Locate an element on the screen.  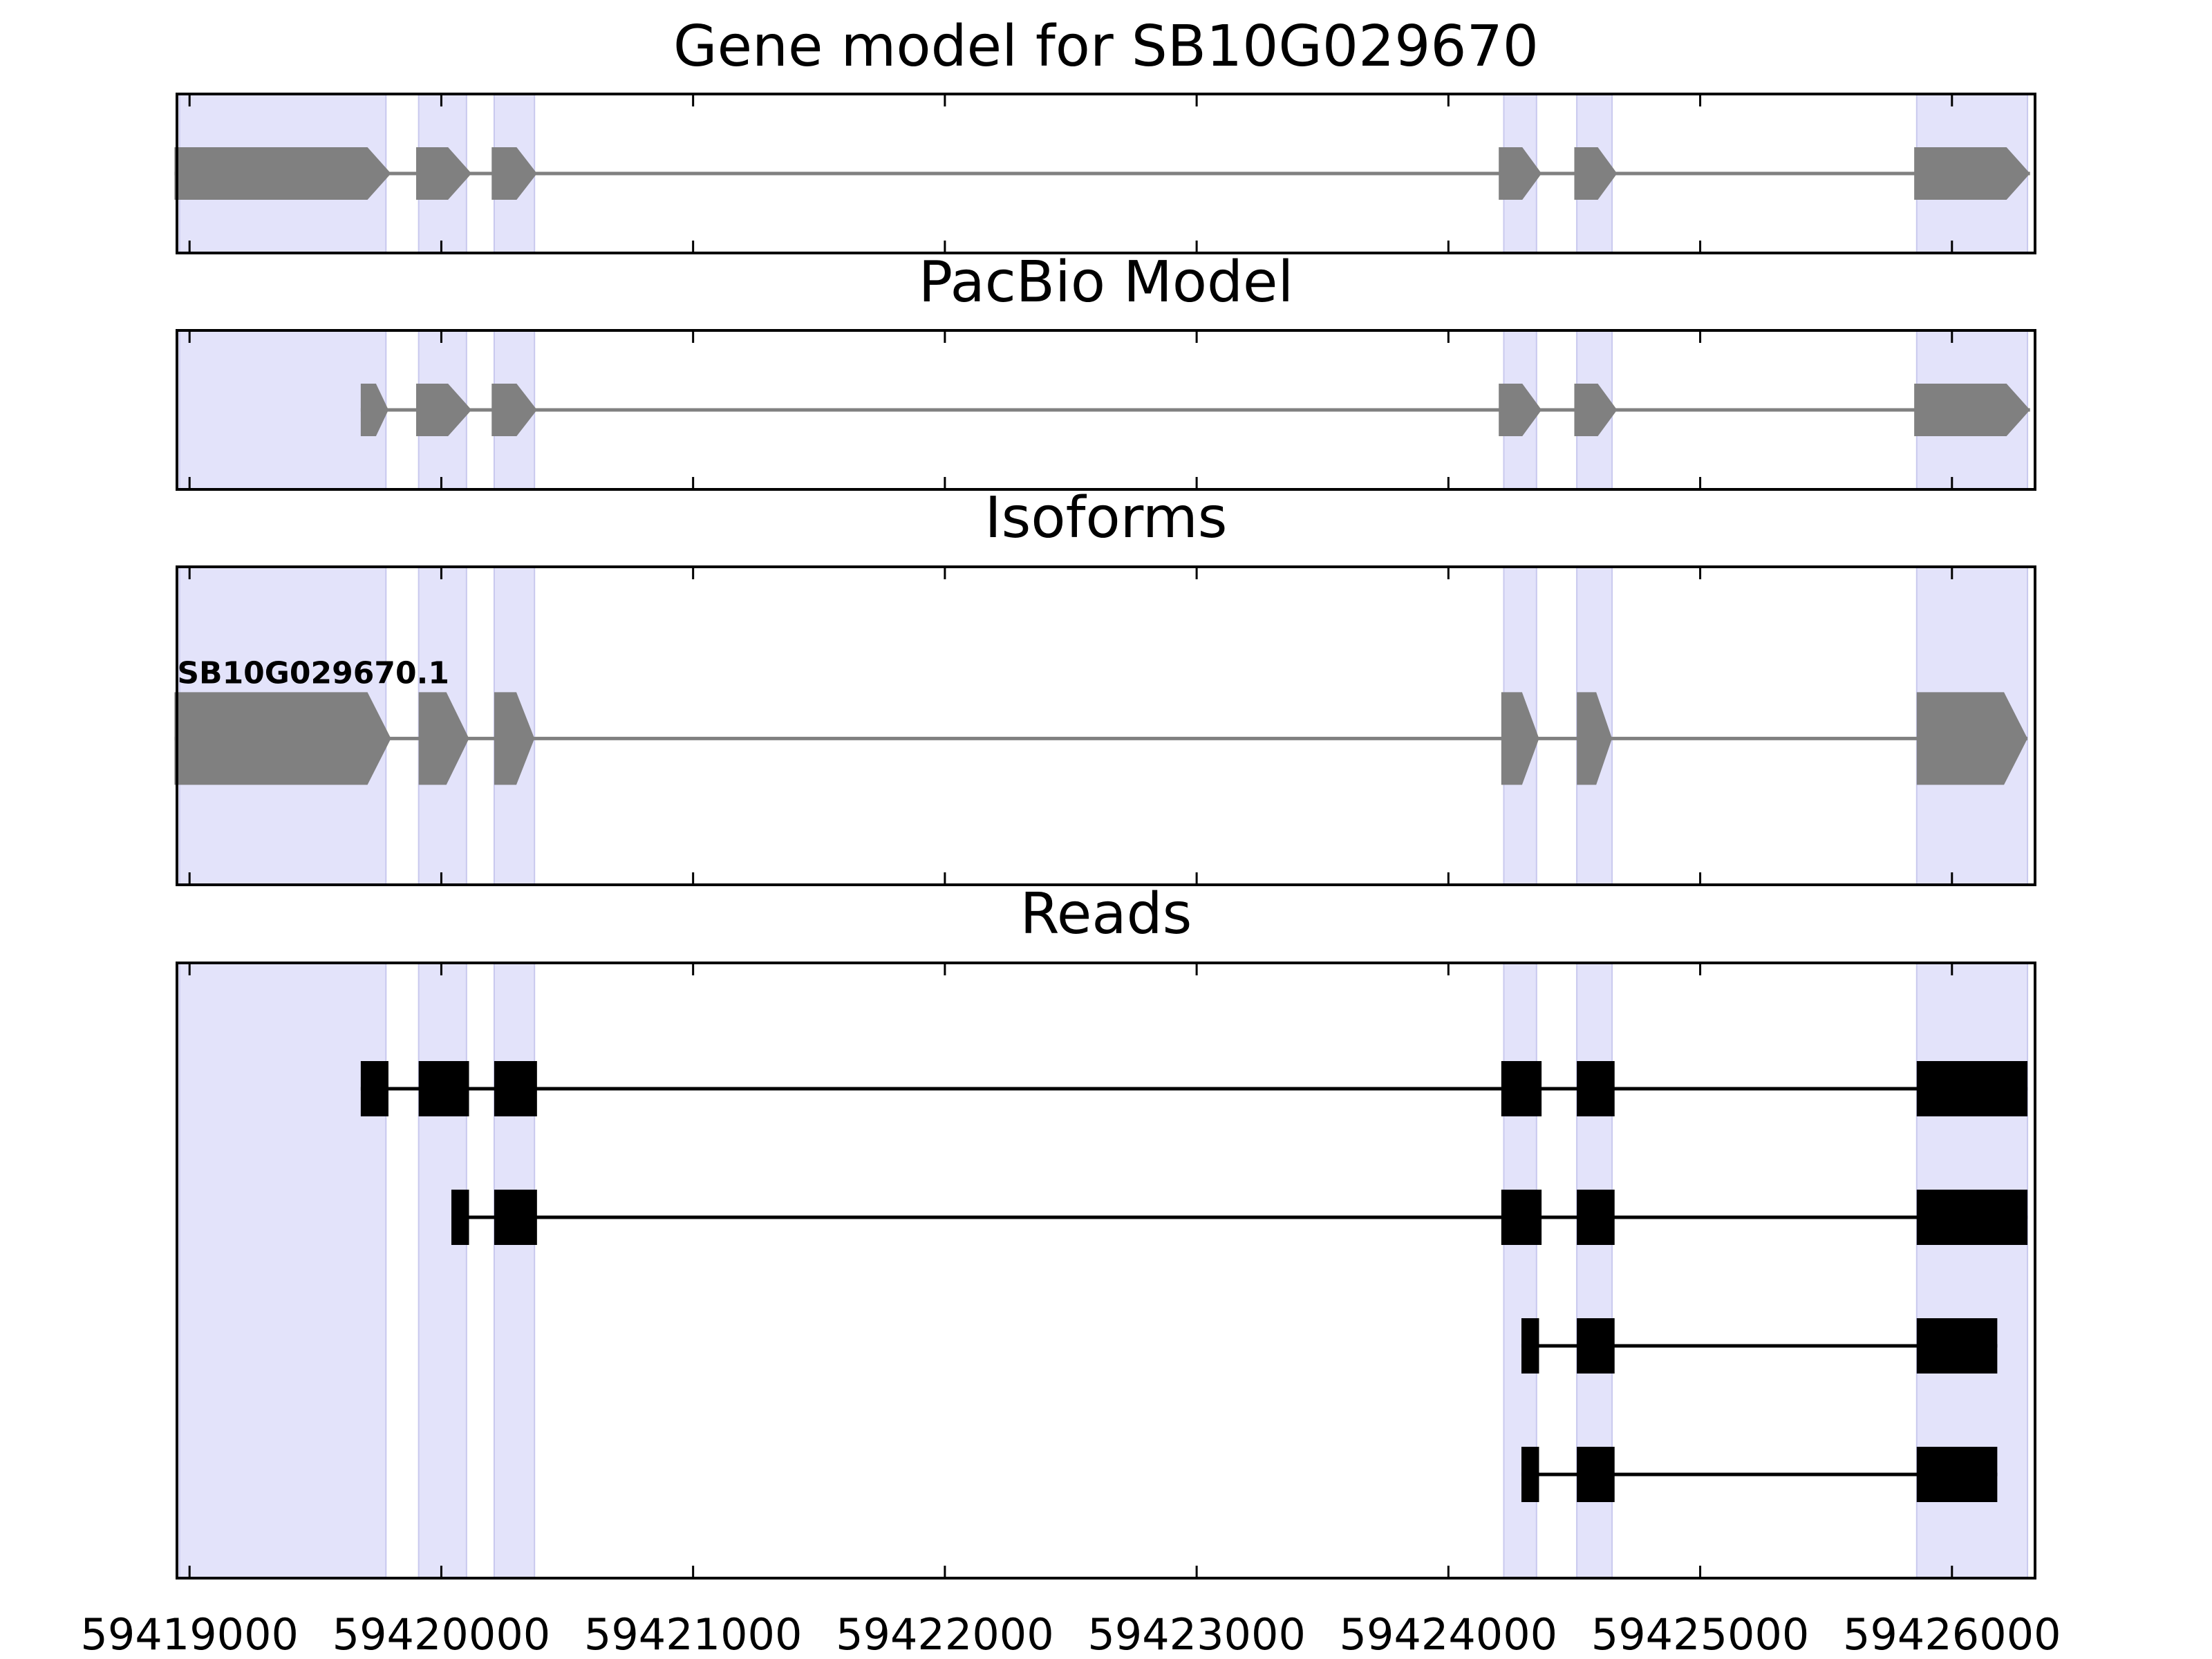
pacbio-model-panel is located at coordinates (1106, 410).